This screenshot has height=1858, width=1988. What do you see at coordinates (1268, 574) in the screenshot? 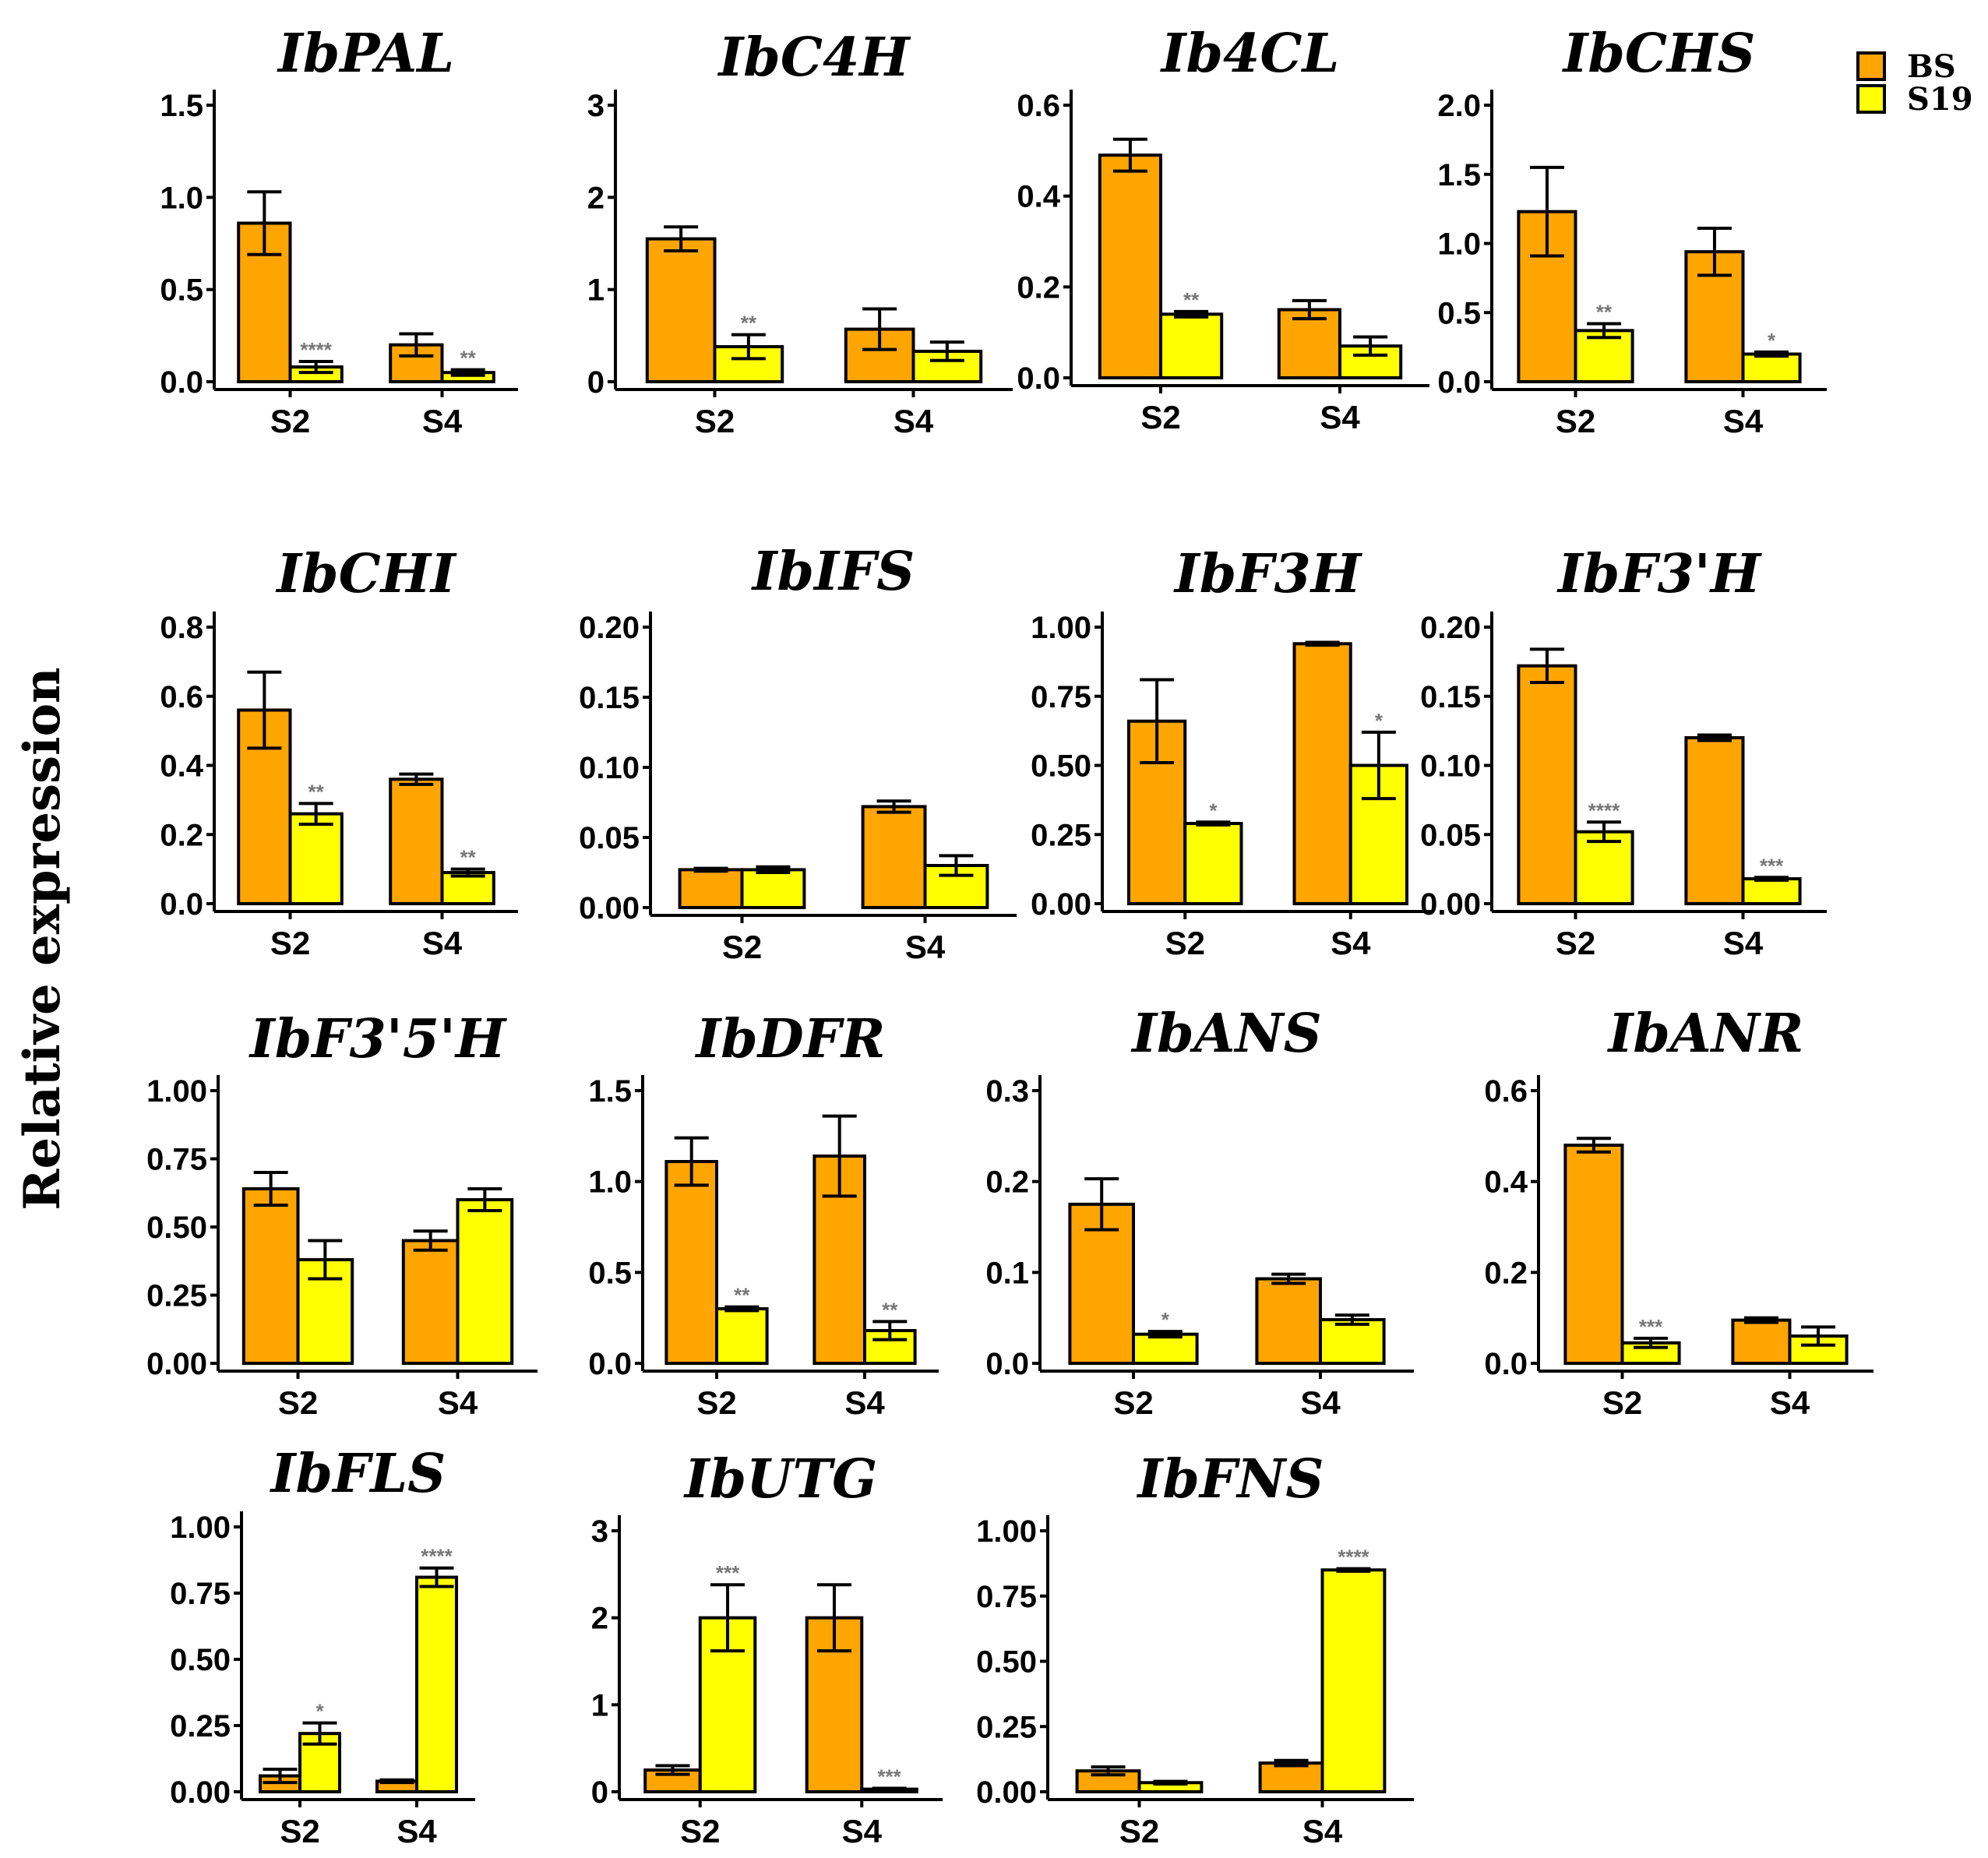
I see `chart-title: IbF3H` at bounding box center [1268, 574].